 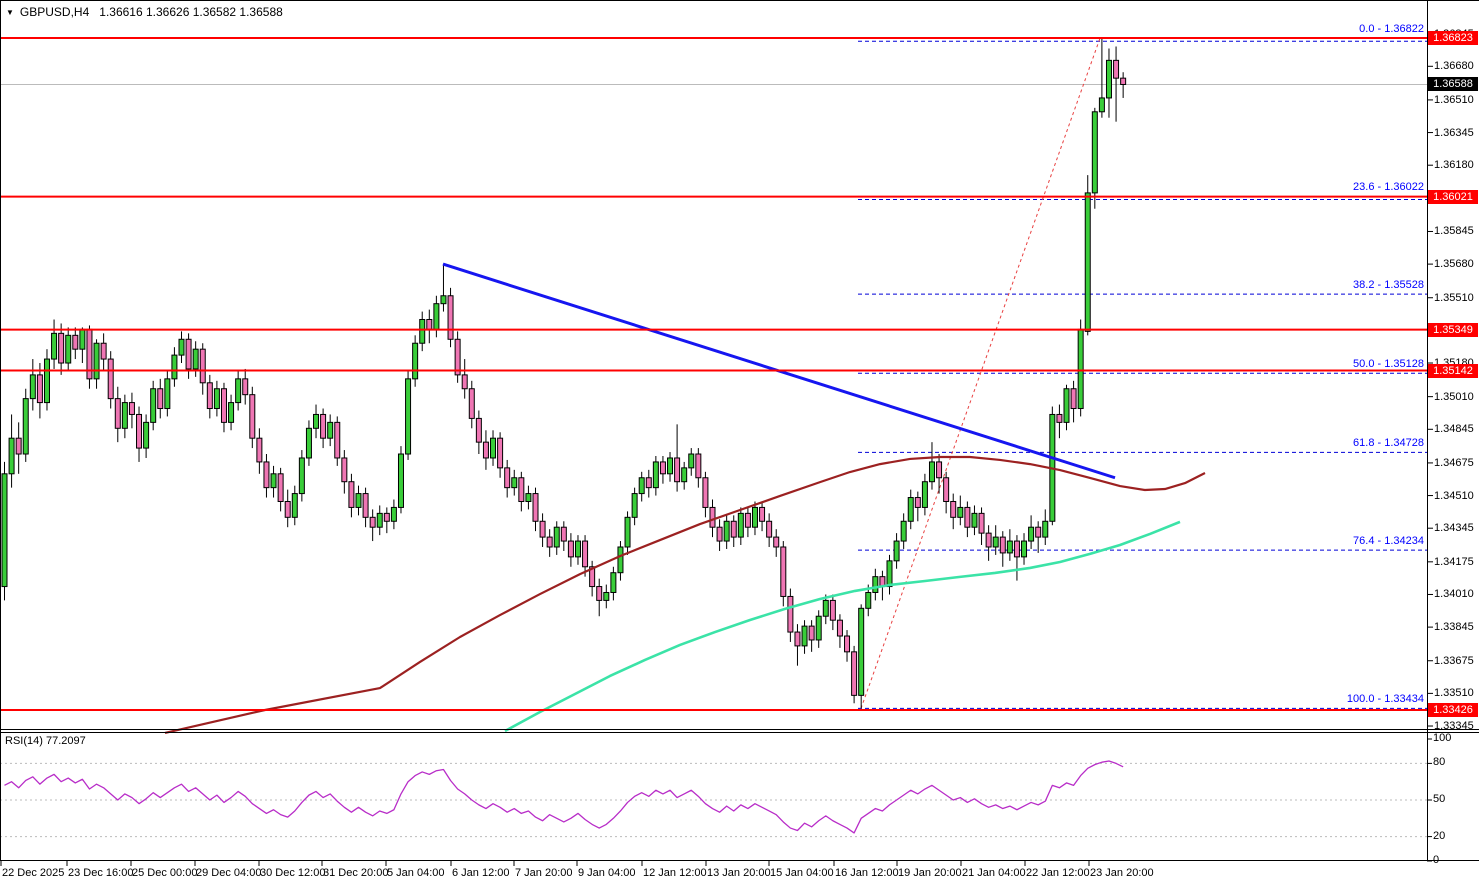 What do you see at coordinates (1385, 699) in the screenshot?
I see `fib-label-100.0: 100.0 - 1.33434` at bounding box center [1385, 699].